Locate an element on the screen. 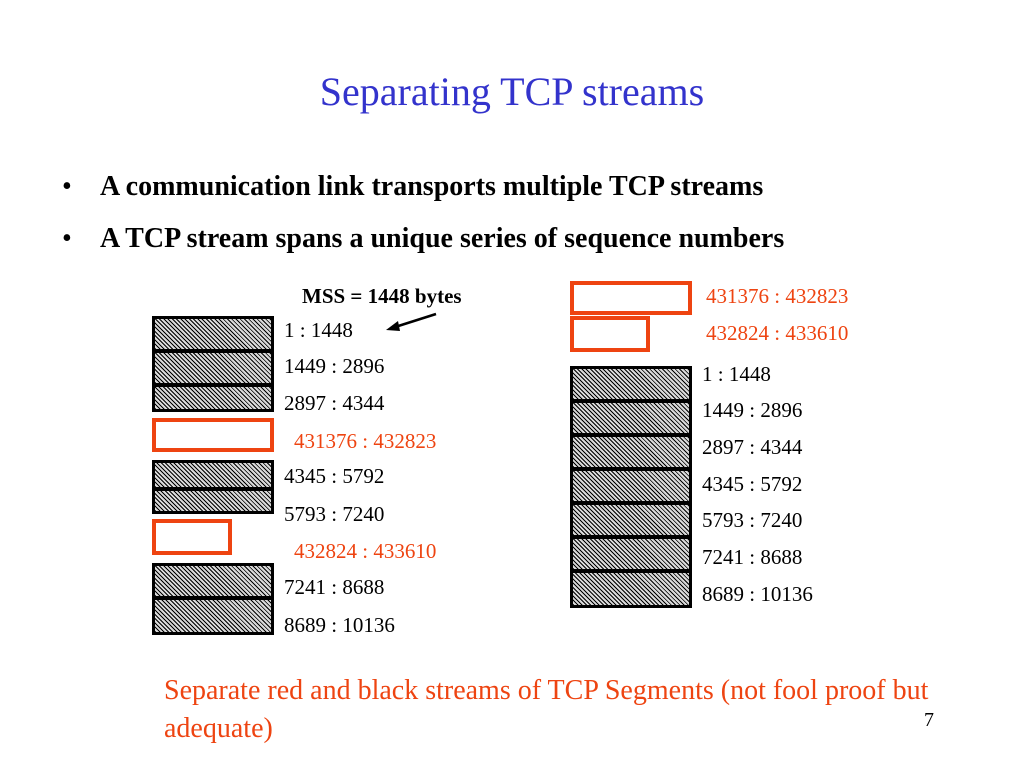 The width and height of the screenshot is (1024, 768). page-number: 7 is located at coordinates (929, 720).